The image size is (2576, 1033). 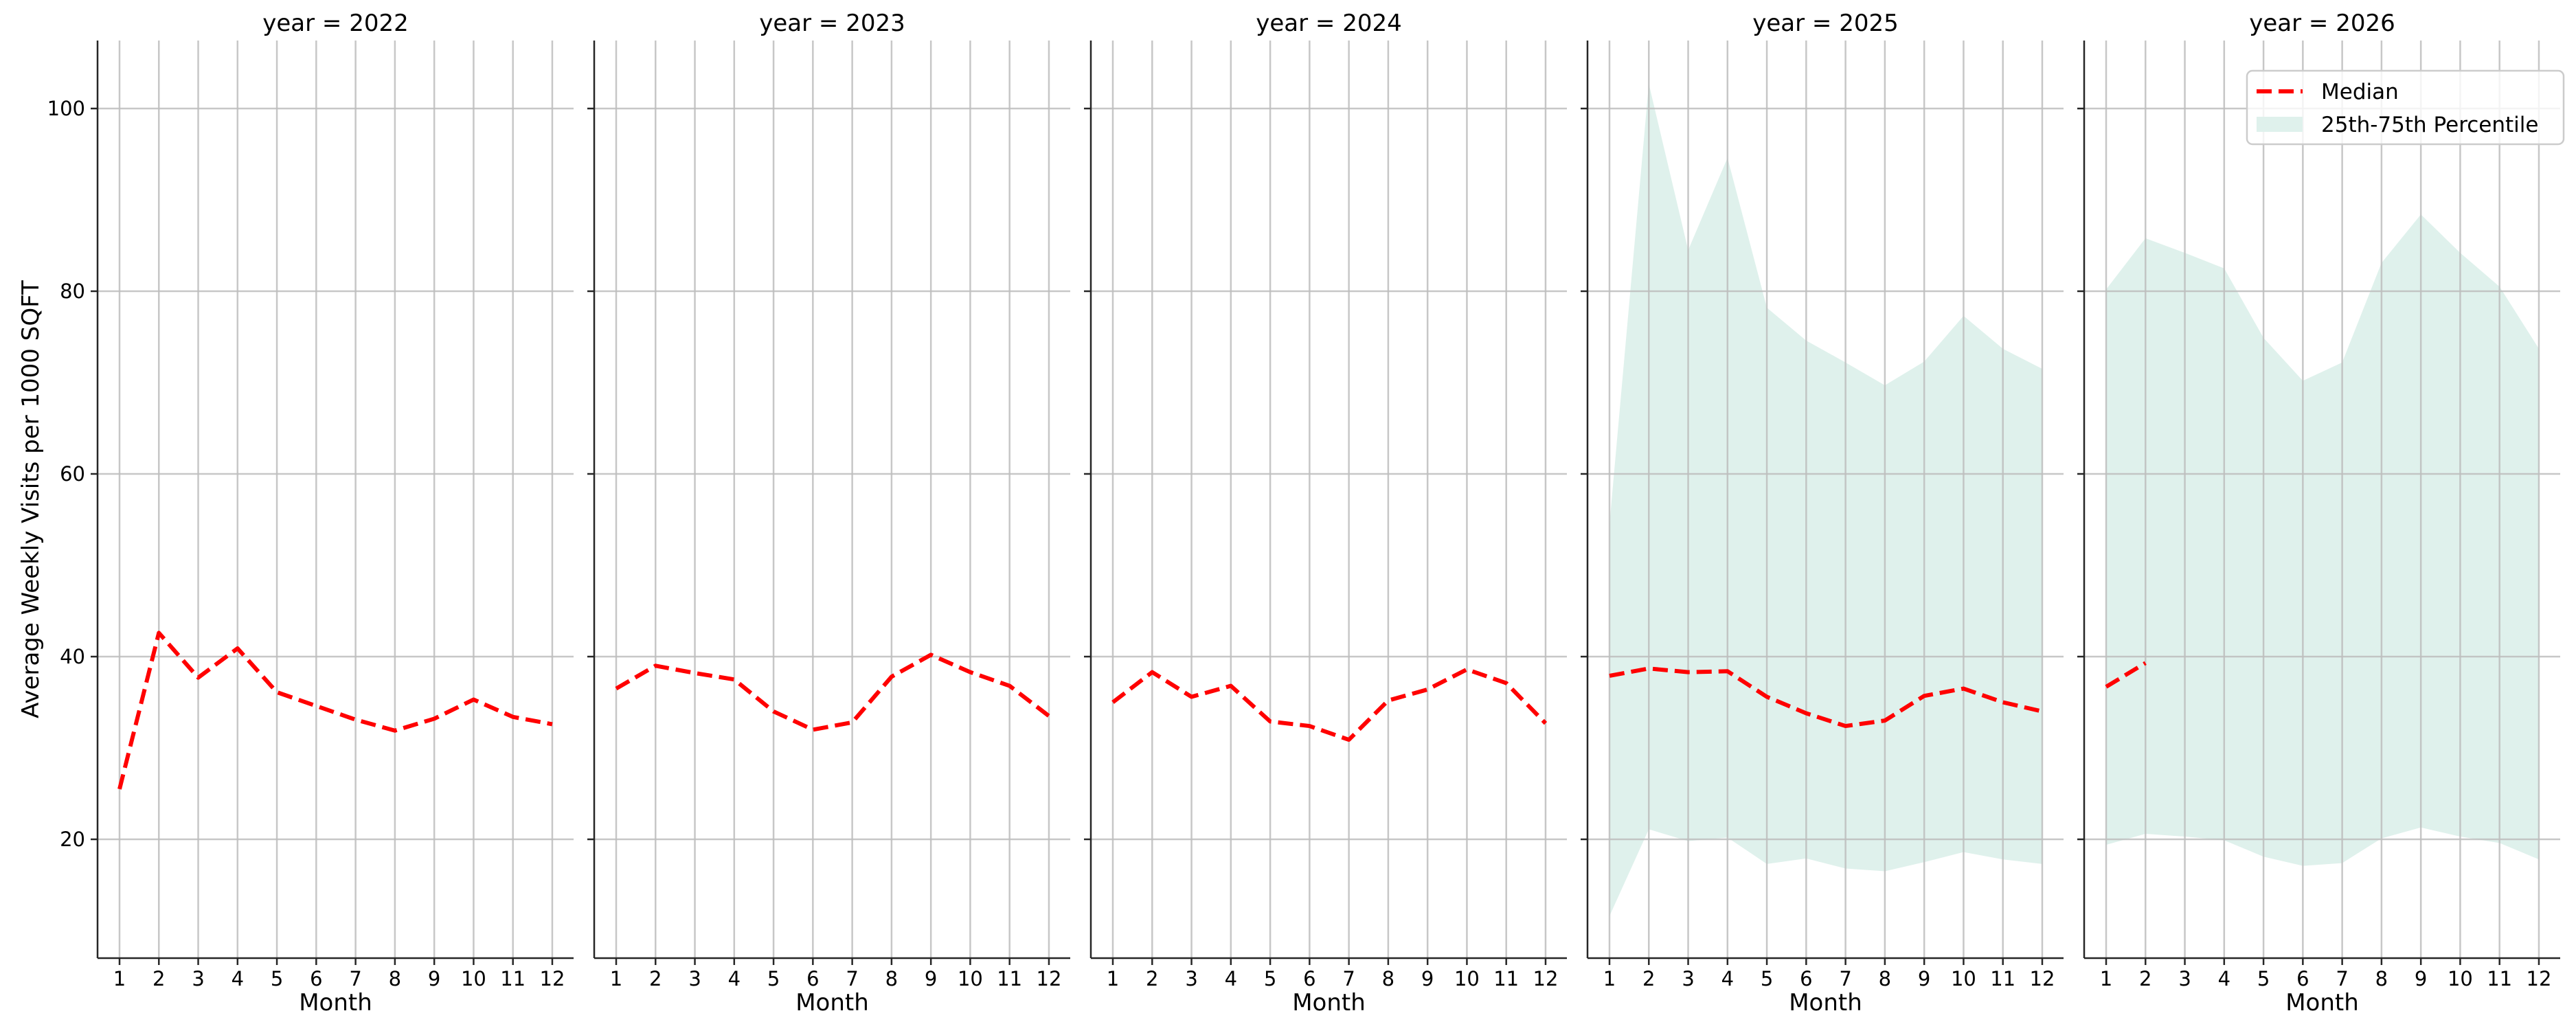 I want to click on facet-title: year = 2022, so click(x=335, y=24).